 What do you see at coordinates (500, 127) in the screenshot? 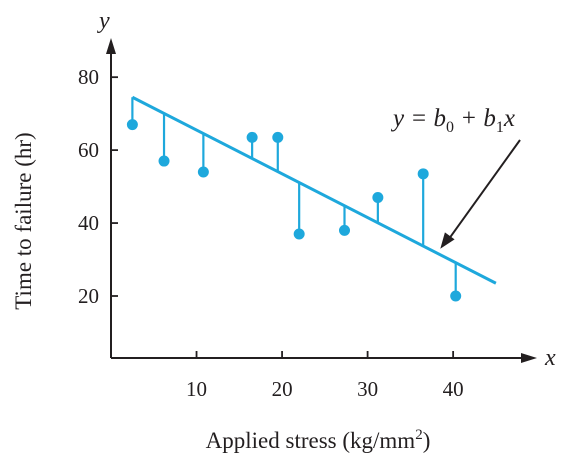
I see `equation-sub1: 1` at bounding box center [500, 127].